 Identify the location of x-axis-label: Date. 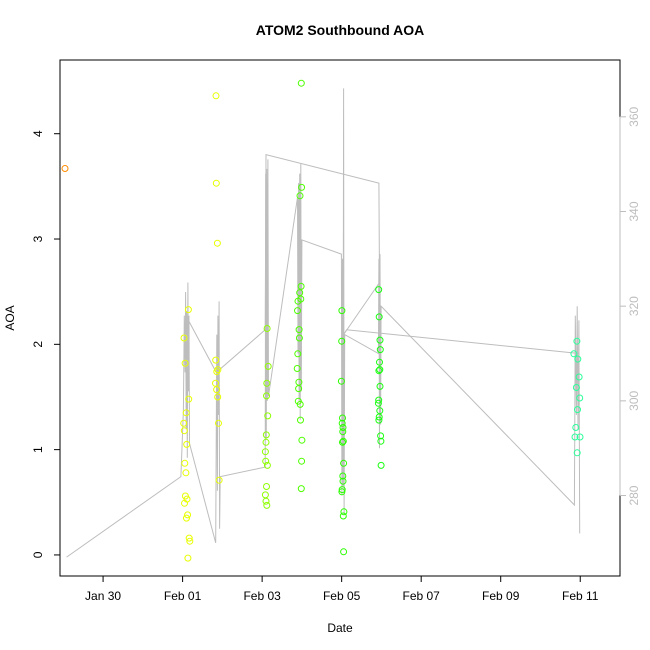
(340, 628).